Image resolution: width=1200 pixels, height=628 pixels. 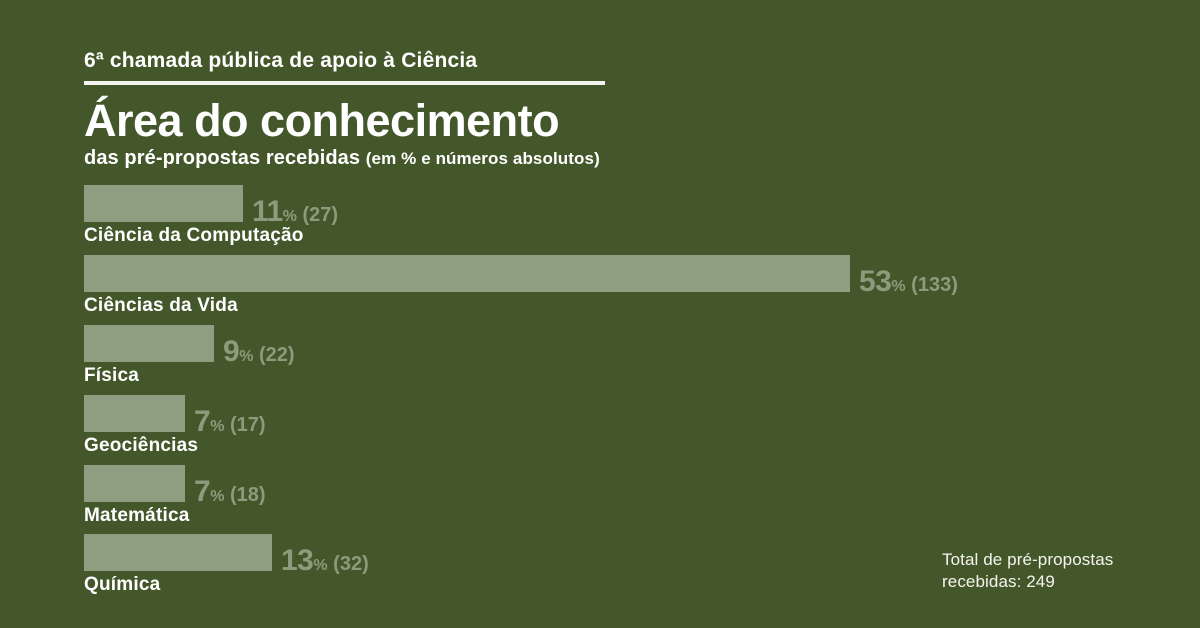 I want to click on bar-value: 7% (17), so click(x=230, y=421).